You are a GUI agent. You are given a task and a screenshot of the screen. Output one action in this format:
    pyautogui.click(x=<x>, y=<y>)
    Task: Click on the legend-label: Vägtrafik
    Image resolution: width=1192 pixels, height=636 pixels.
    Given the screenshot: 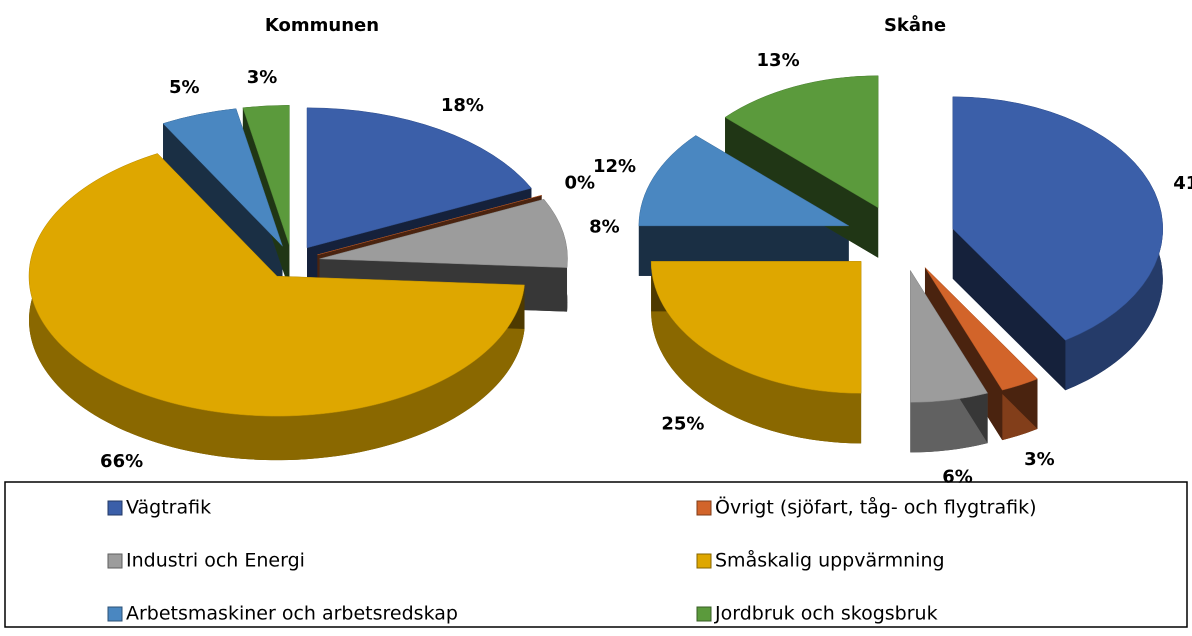 What is the action you would take?
    pyautogui.click(x=168, y=508)
    